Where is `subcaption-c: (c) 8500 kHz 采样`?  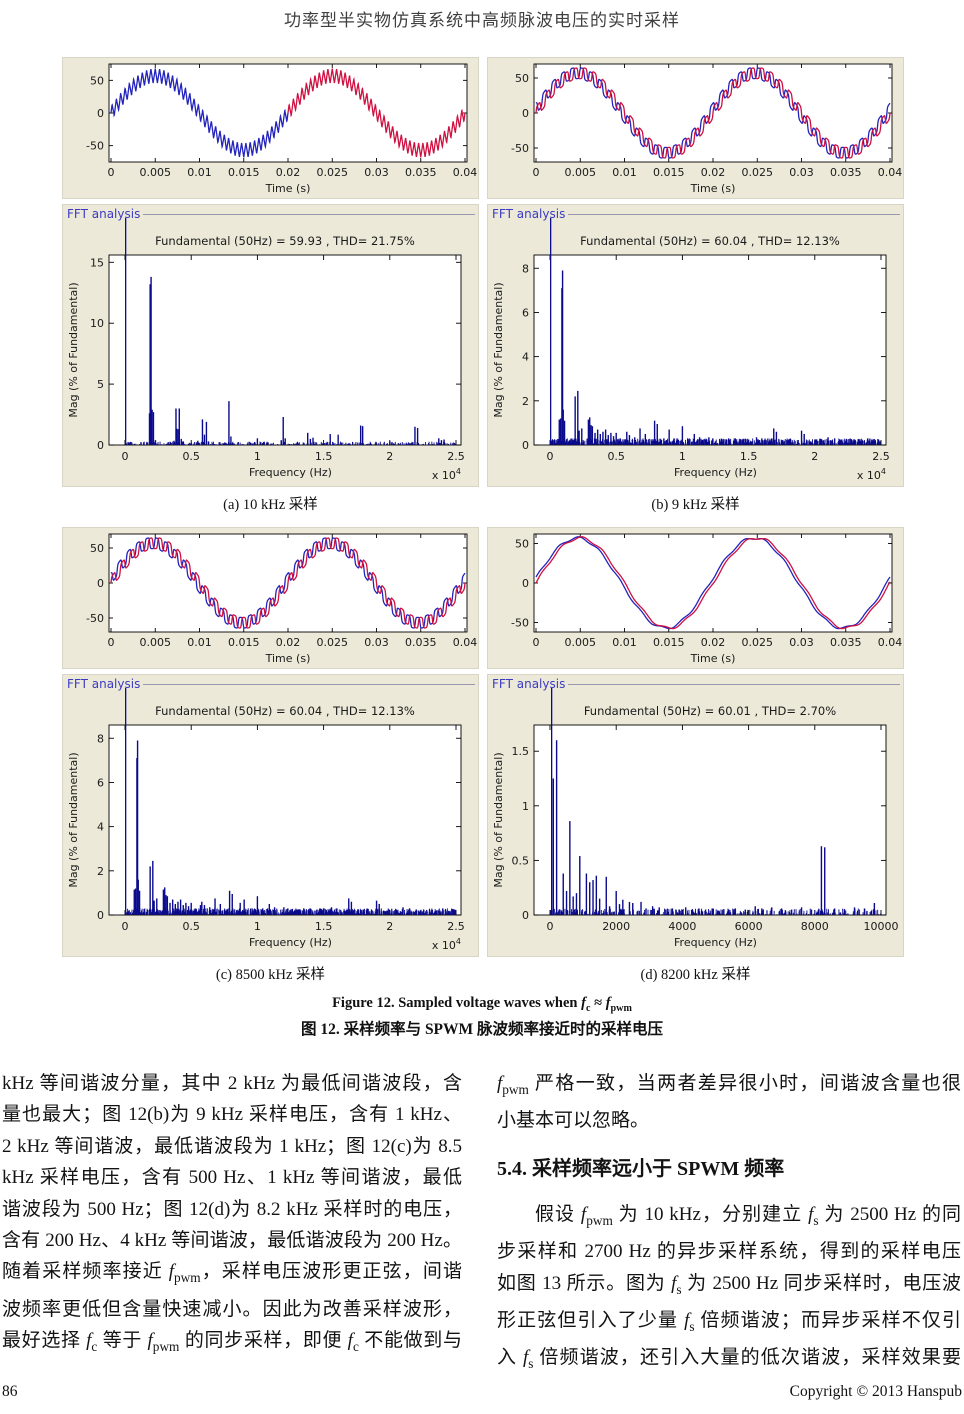
subcaption-c: (c) 8500 kHz 采样 is located at coordinates (270, 975).